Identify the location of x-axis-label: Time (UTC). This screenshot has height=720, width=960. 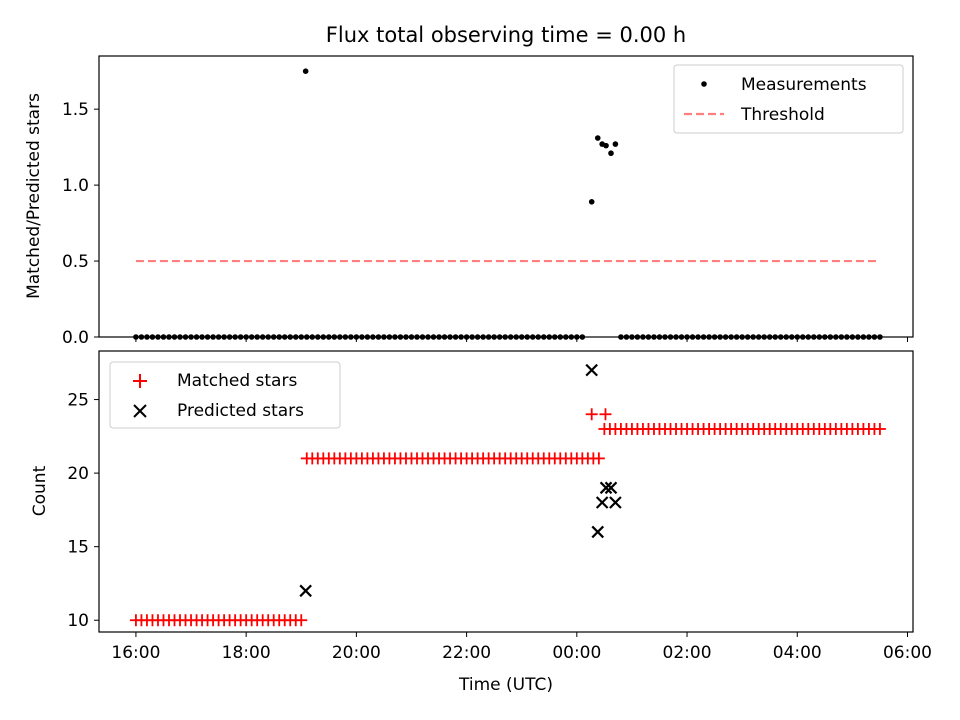
(505, 685).